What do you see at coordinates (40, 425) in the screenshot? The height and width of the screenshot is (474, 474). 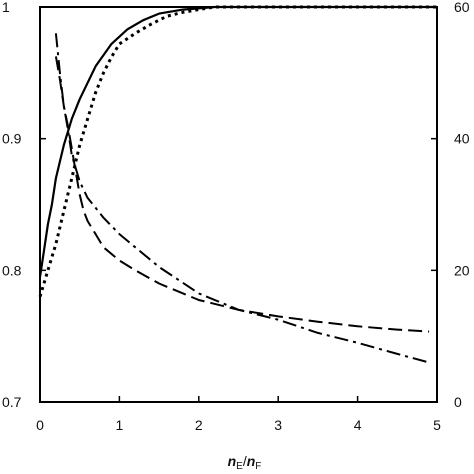 I see `x-tick-label-0: 0` at bounding box center [40, 425].